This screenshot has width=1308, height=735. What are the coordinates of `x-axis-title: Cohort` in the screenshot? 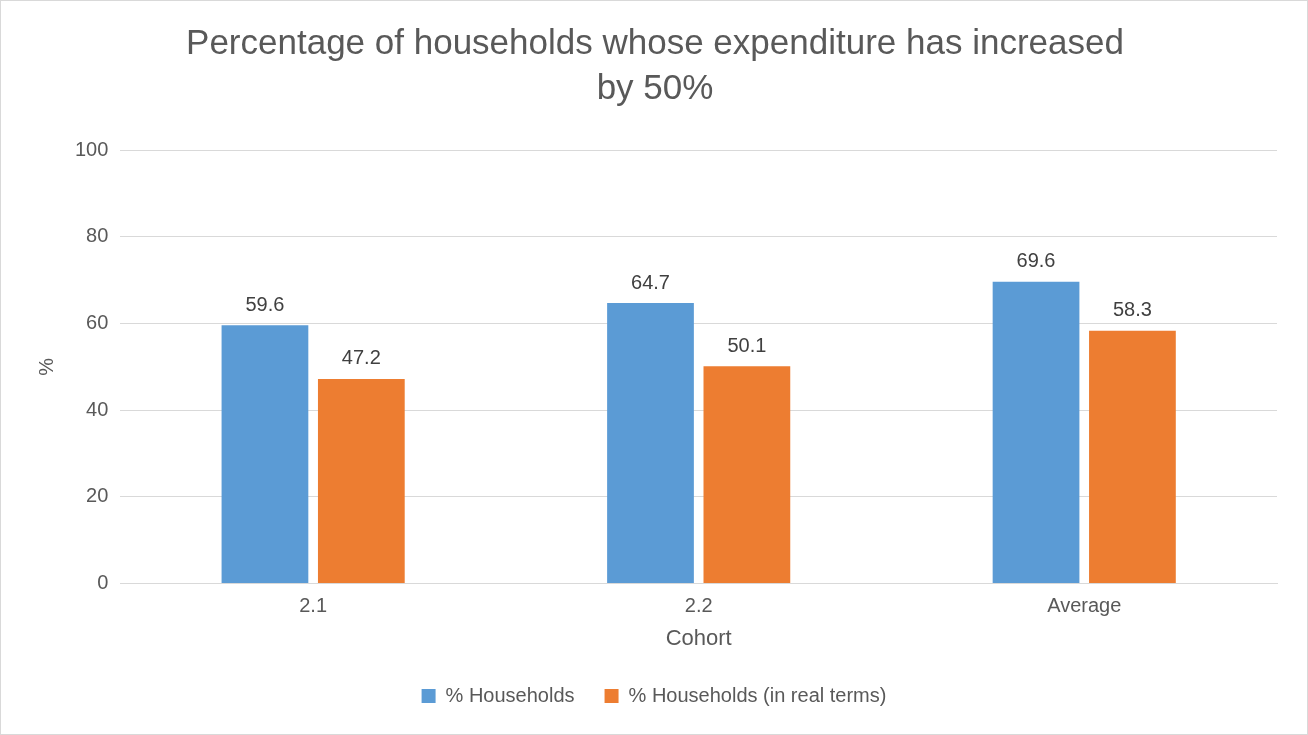 It's located at (698, 637).